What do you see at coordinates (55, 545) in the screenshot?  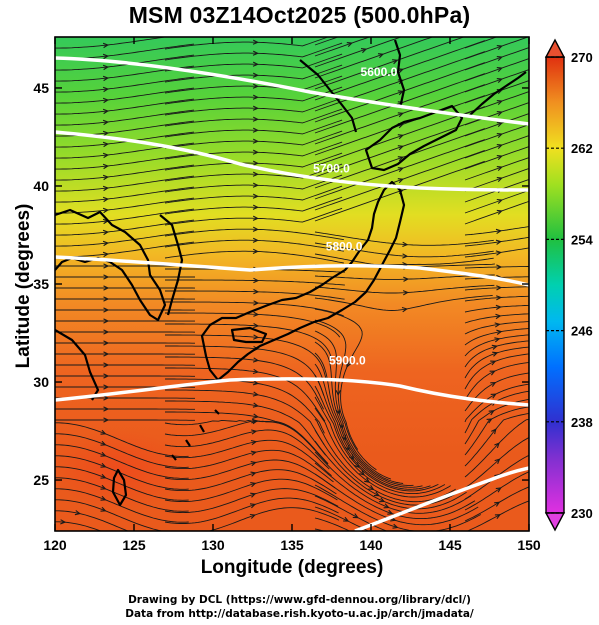 I see `x-tick-label: 120` at bounding box center [55, 545].